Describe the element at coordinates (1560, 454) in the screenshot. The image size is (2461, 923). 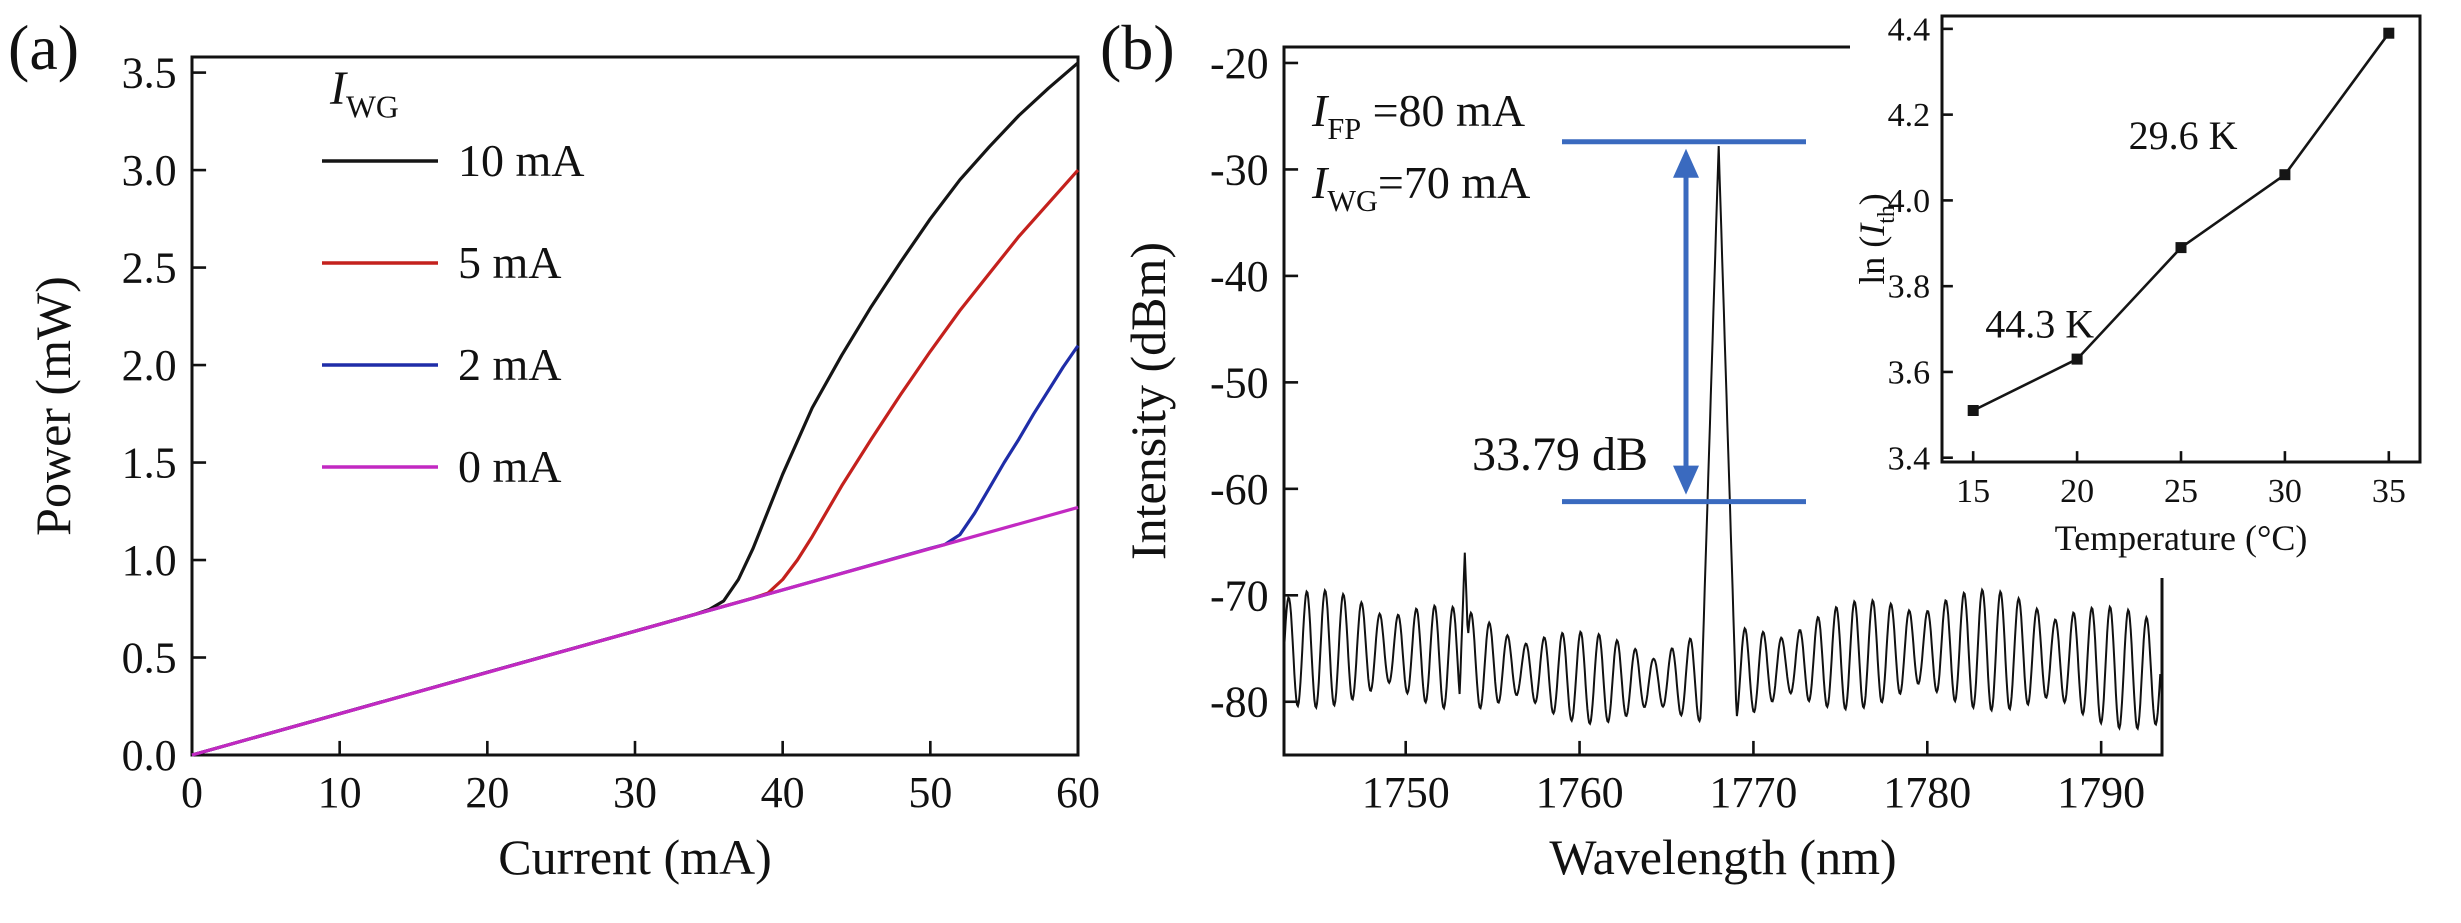
I see `smsr-value-label: 33.79 dB` at that location.